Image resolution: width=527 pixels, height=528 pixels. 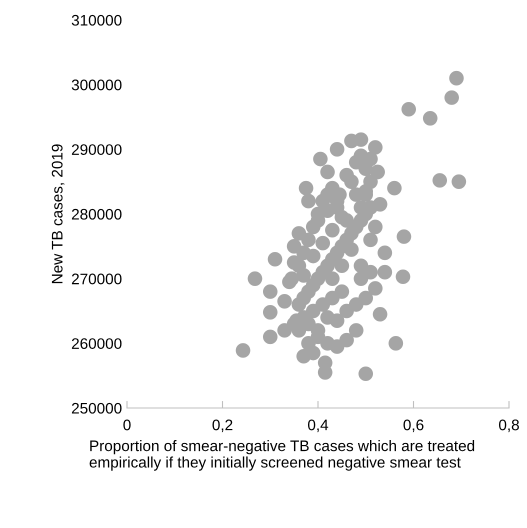 I want to click on y-tick-label: 270000, so click(x=97, y=279).